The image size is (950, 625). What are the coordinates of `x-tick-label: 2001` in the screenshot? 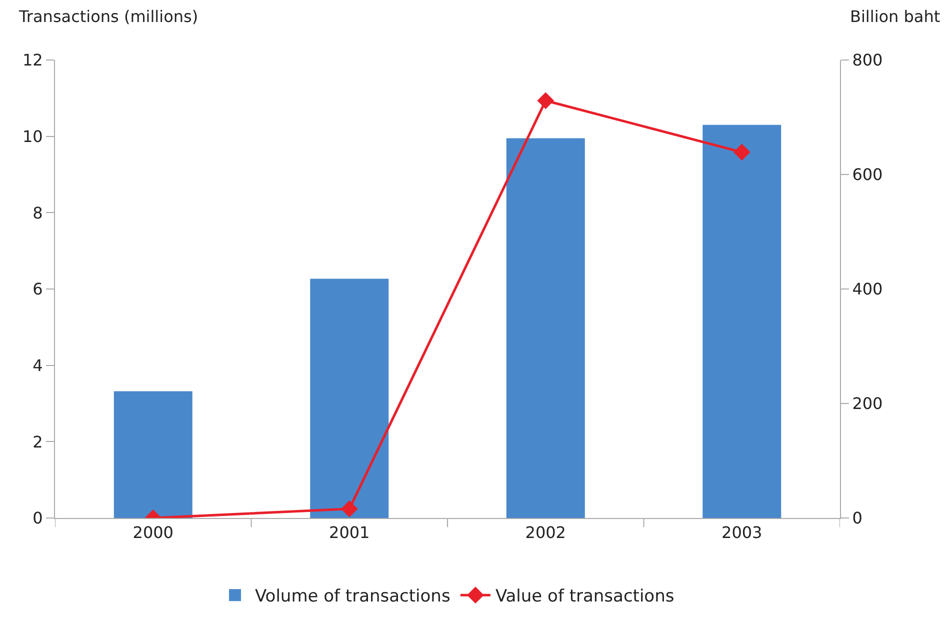 It's located at (349, 532).